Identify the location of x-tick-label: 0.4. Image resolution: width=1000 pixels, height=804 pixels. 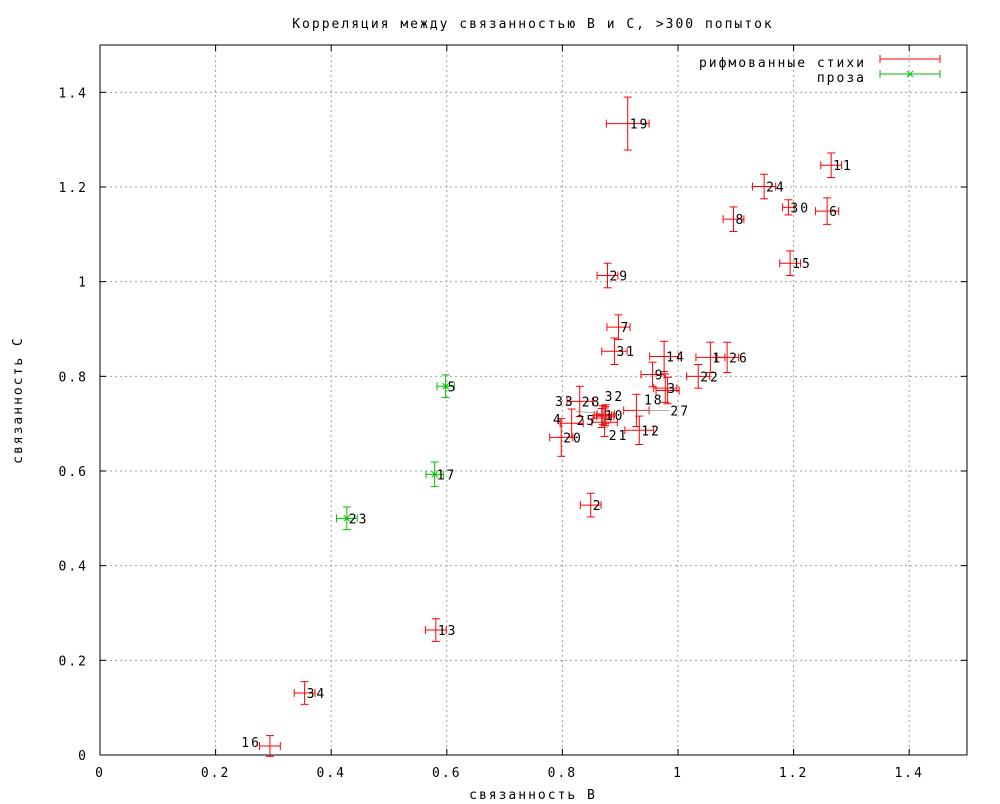
(330, 773).